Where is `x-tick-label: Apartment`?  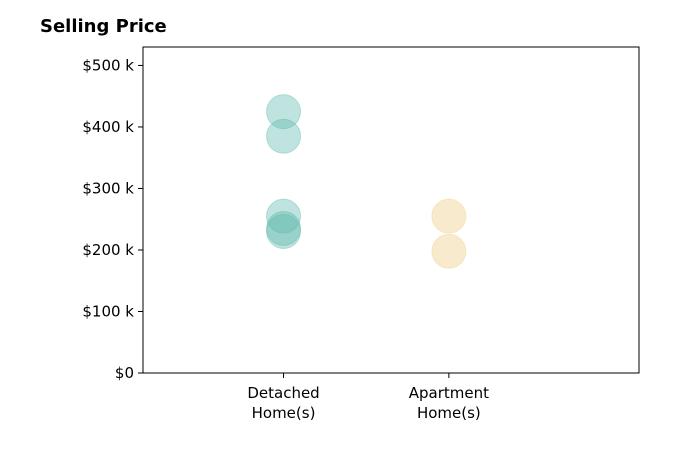
x-tick-label: Apartment is located at coordinates (449, 393).